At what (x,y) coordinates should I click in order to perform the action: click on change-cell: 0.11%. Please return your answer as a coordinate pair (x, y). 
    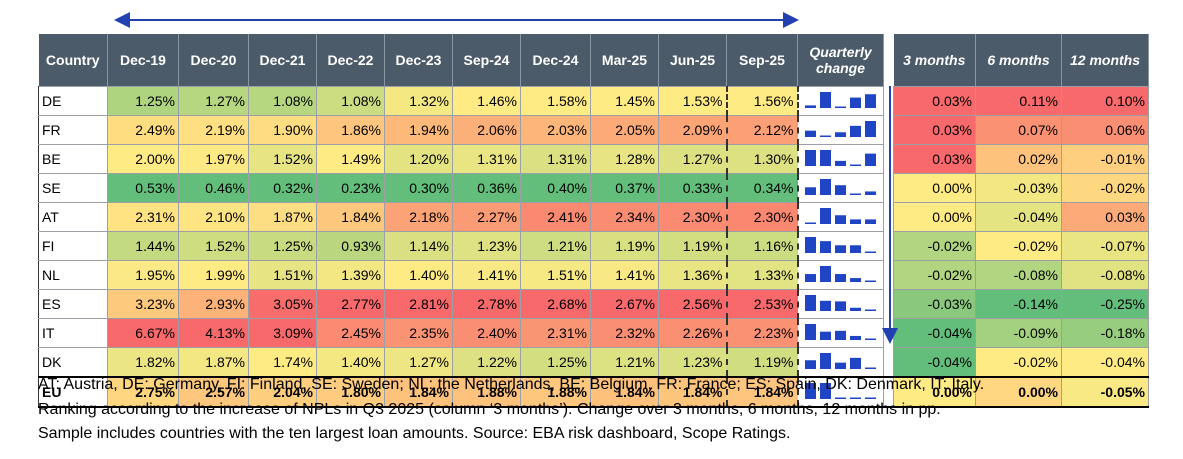
    Looking at the image, I should click on (1018, 101).